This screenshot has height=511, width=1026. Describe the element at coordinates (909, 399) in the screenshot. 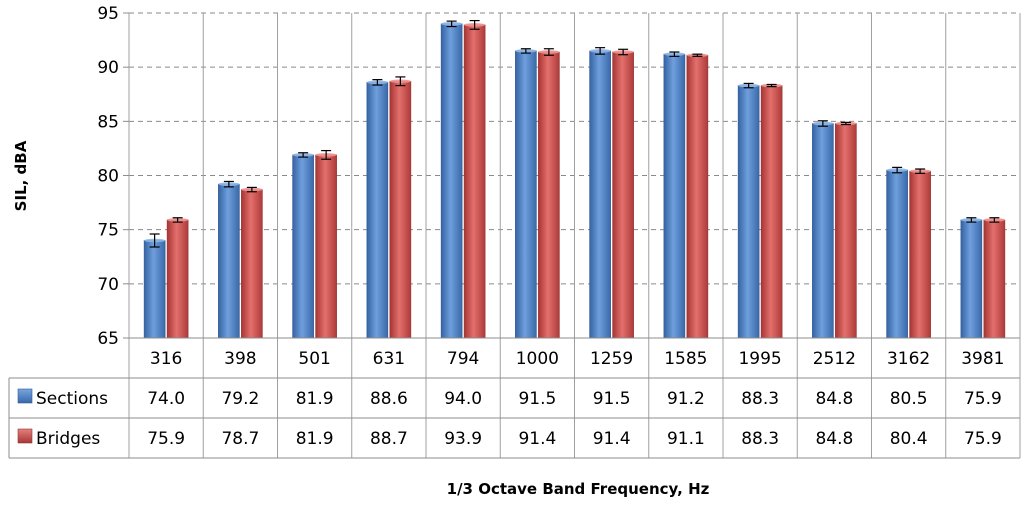

I see `table-cell: 80.5` at that location.